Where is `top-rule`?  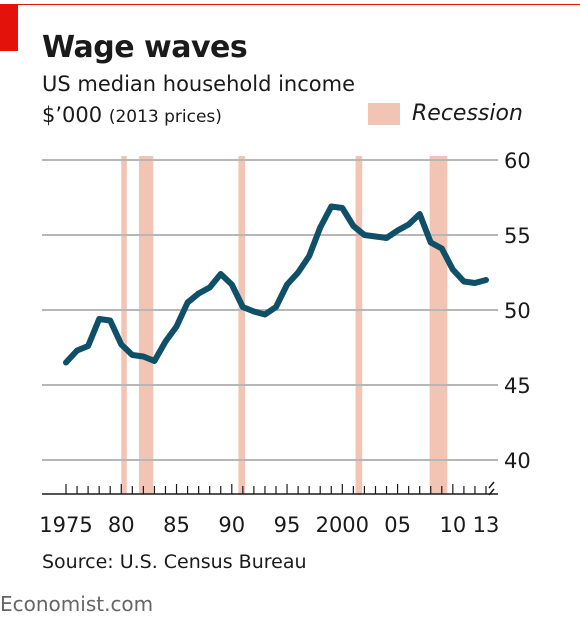
top-rule is located at coordinates (290, 4).